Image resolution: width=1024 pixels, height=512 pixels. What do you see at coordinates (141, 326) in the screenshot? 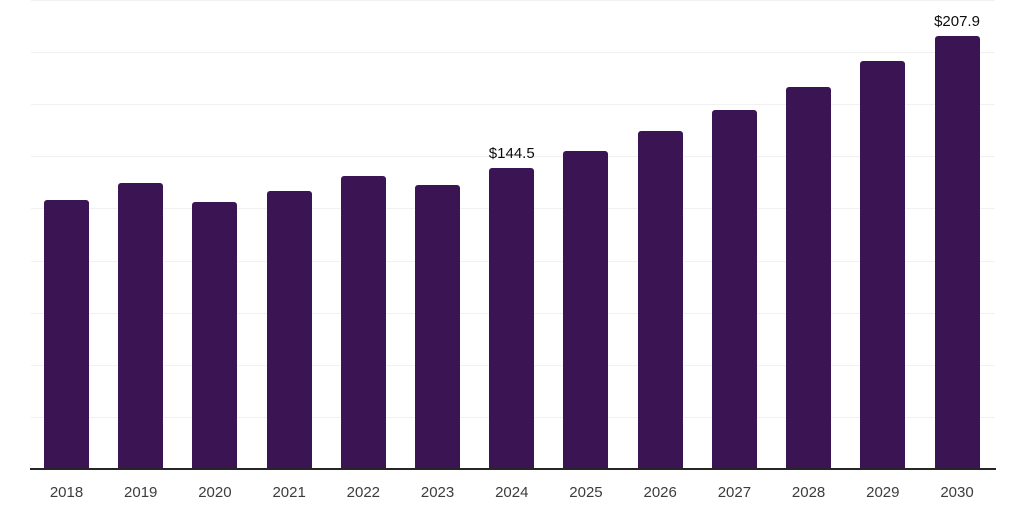
I see `bar-2019` at bounding box center [141, 326].